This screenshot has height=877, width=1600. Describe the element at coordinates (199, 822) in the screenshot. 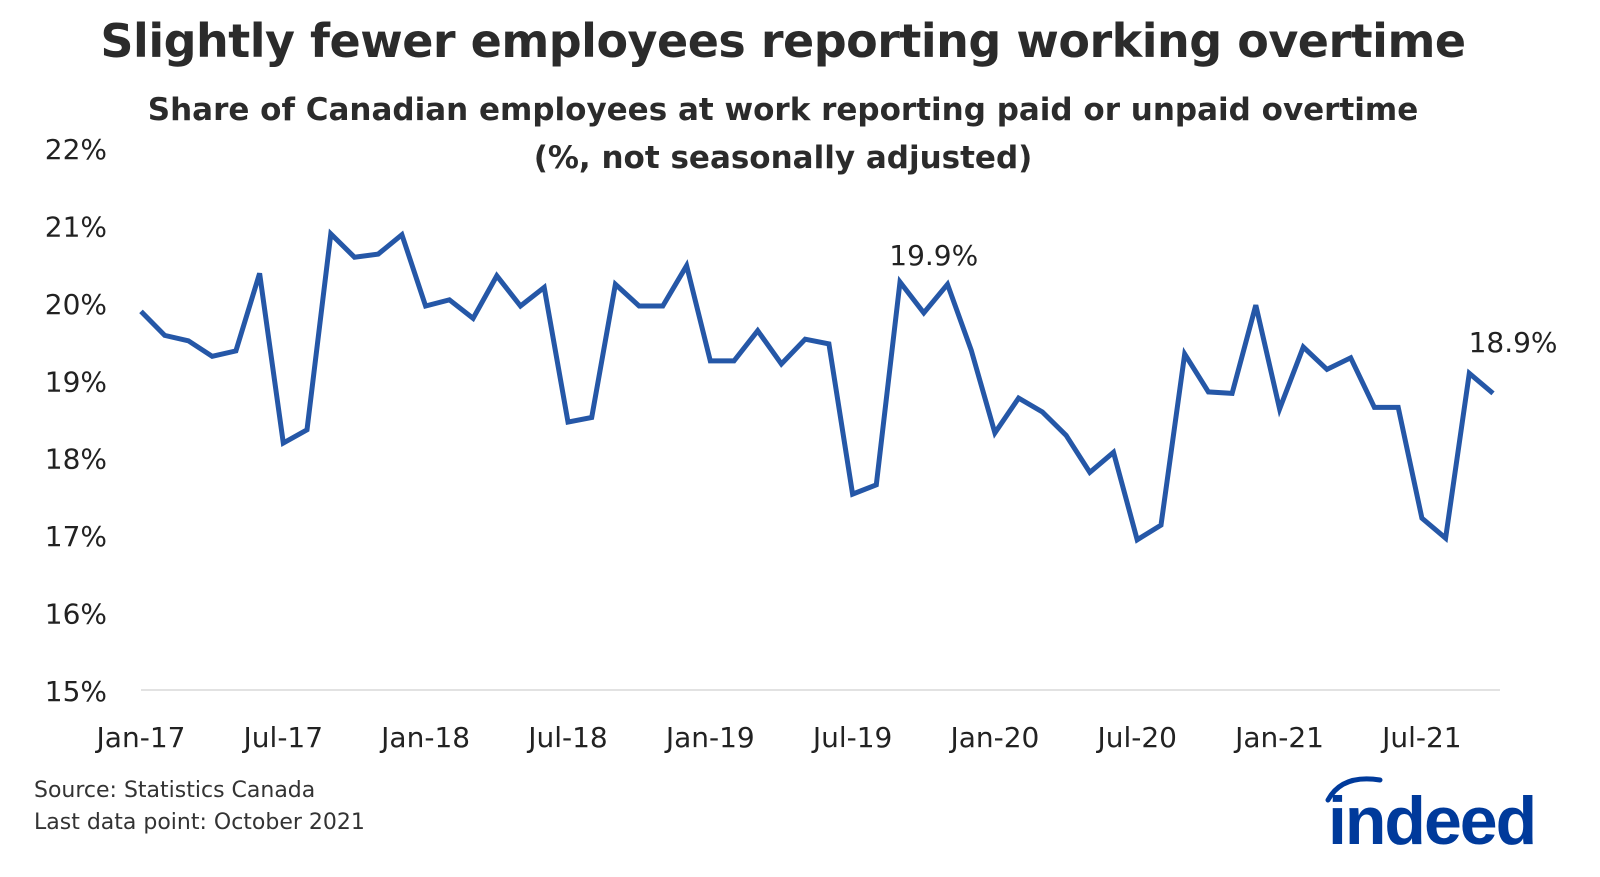

I see `last-data-note: Last data point: October 2021` at that location.